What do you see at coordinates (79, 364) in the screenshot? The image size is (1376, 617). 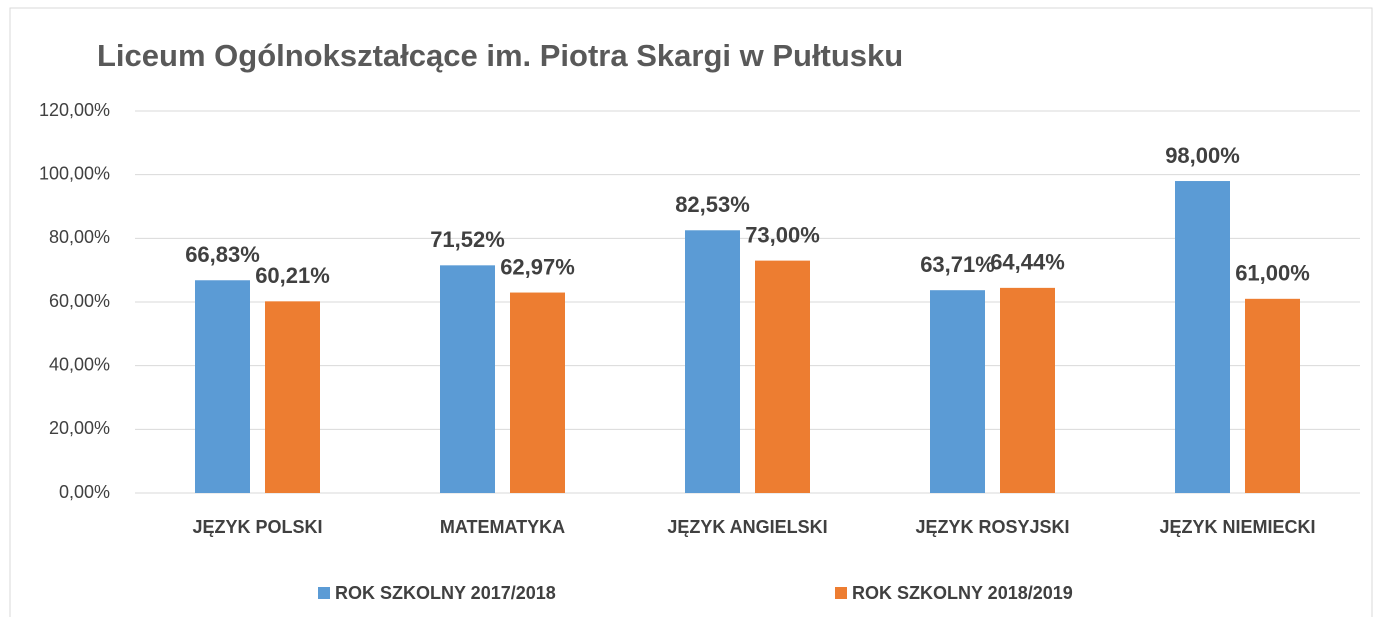 I see `y-tick-label: 40,00%` at bounding box center [79, 364].